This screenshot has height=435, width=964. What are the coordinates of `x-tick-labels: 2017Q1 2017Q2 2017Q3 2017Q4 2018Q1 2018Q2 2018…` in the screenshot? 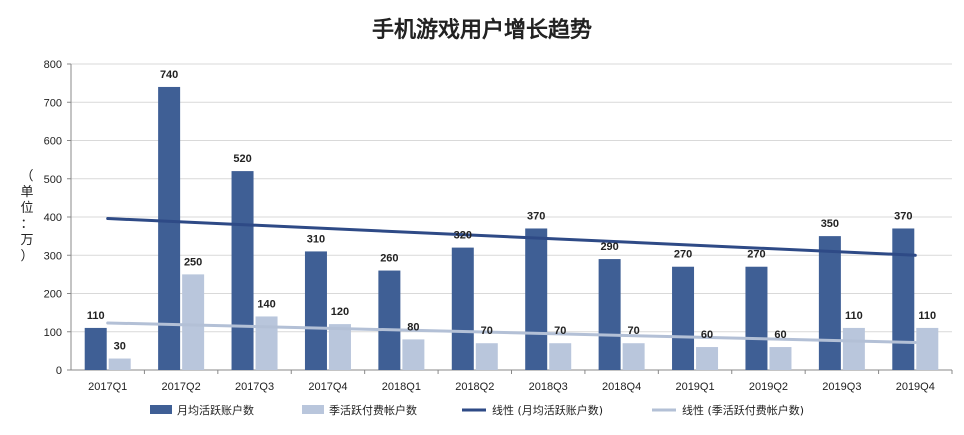 It's located at (511, 387).